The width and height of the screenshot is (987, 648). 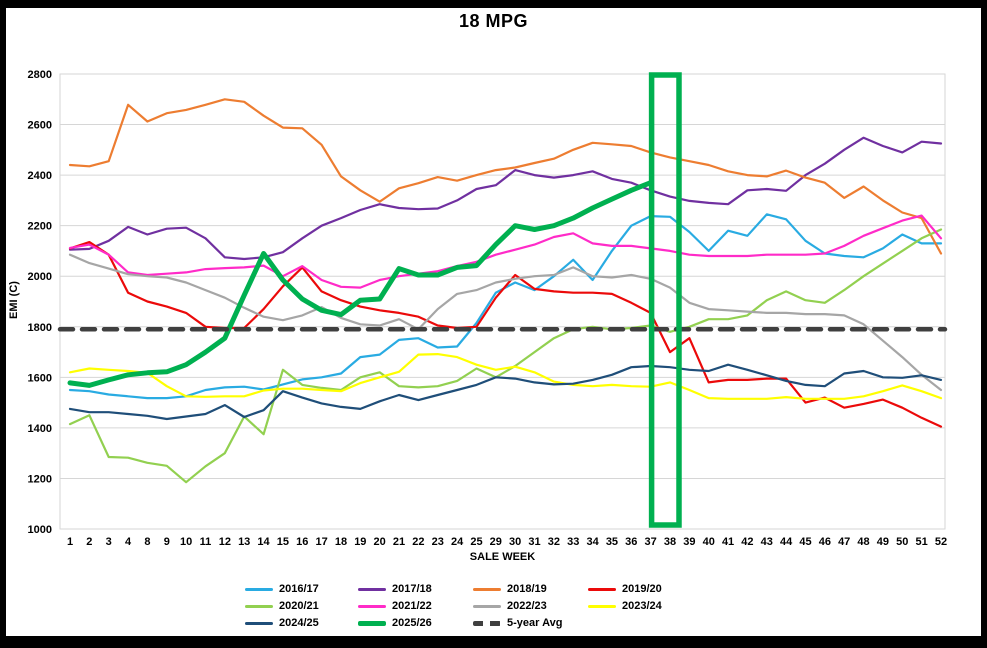 I want to click on x-tick-label: 16, so click(x=302, y=542).